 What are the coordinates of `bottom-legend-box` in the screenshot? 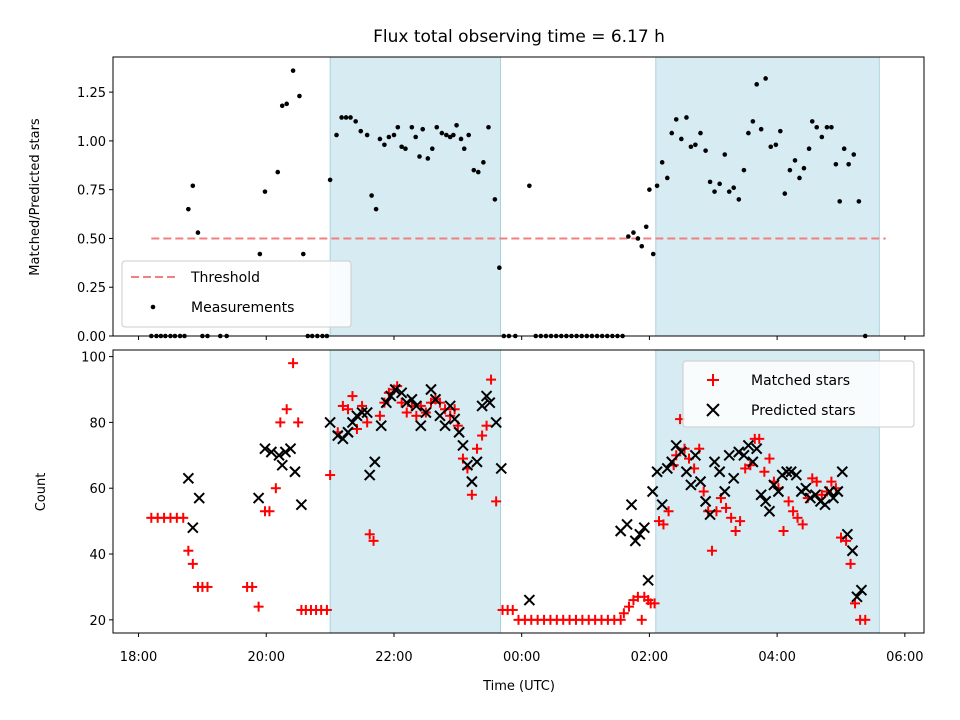 It's located at (798, 394).